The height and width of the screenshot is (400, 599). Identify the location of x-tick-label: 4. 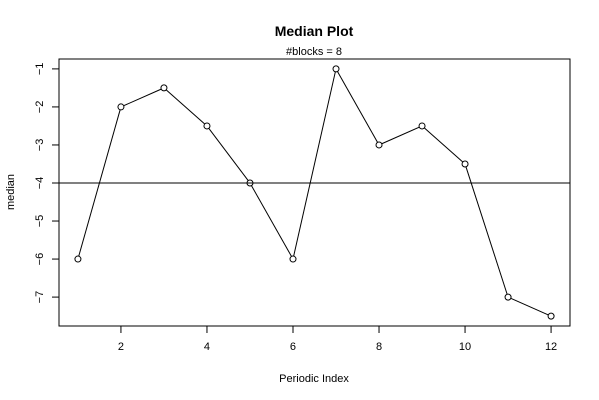
(207, 347).